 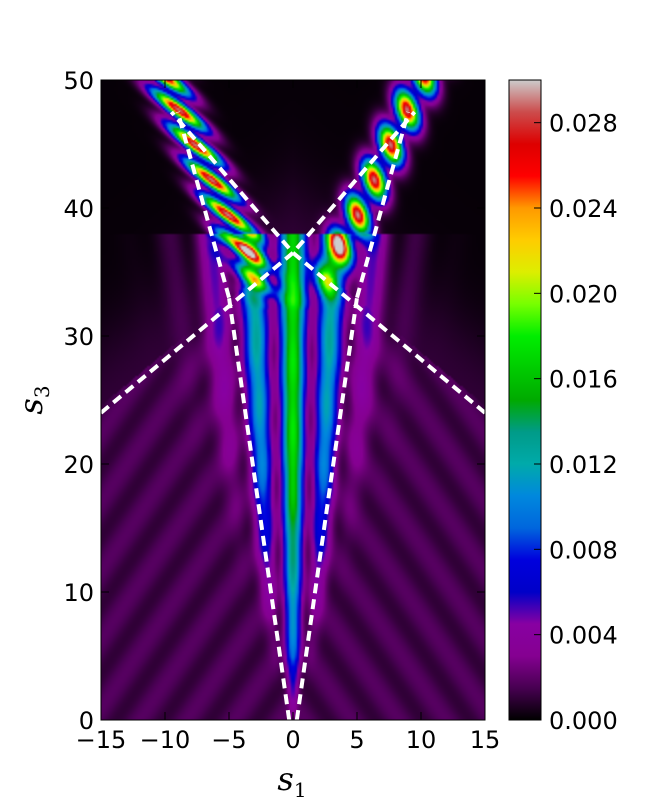 What do you see at coordinates (78, 593) in the screenshot?
I see `y-tick-label: 10` at bounding box center [78, 593].